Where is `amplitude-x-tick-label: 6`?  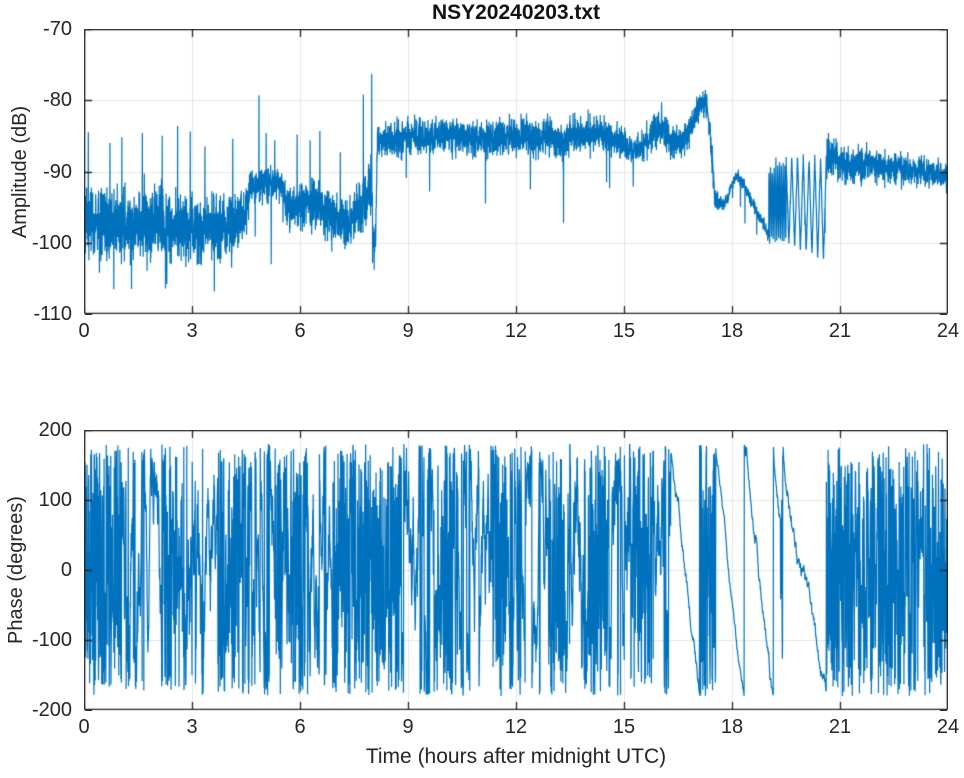 amplitude-x-tick-label: 6 is located at coordinates (300, 331).